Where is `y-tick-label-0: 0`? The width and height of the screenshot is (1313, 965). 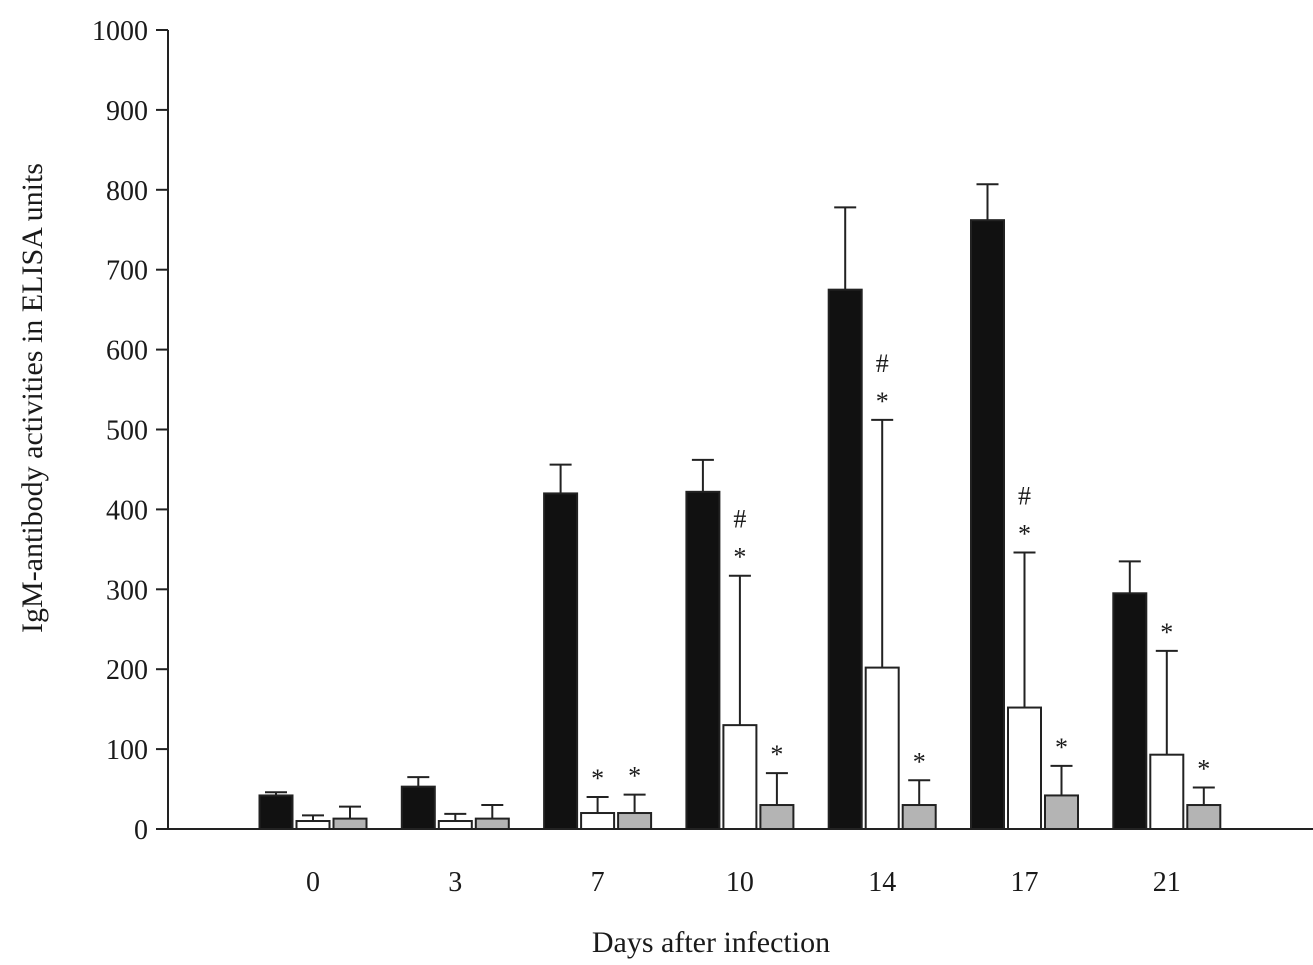 y-tick-label-0: 0 is located at coordinates (141, 830).